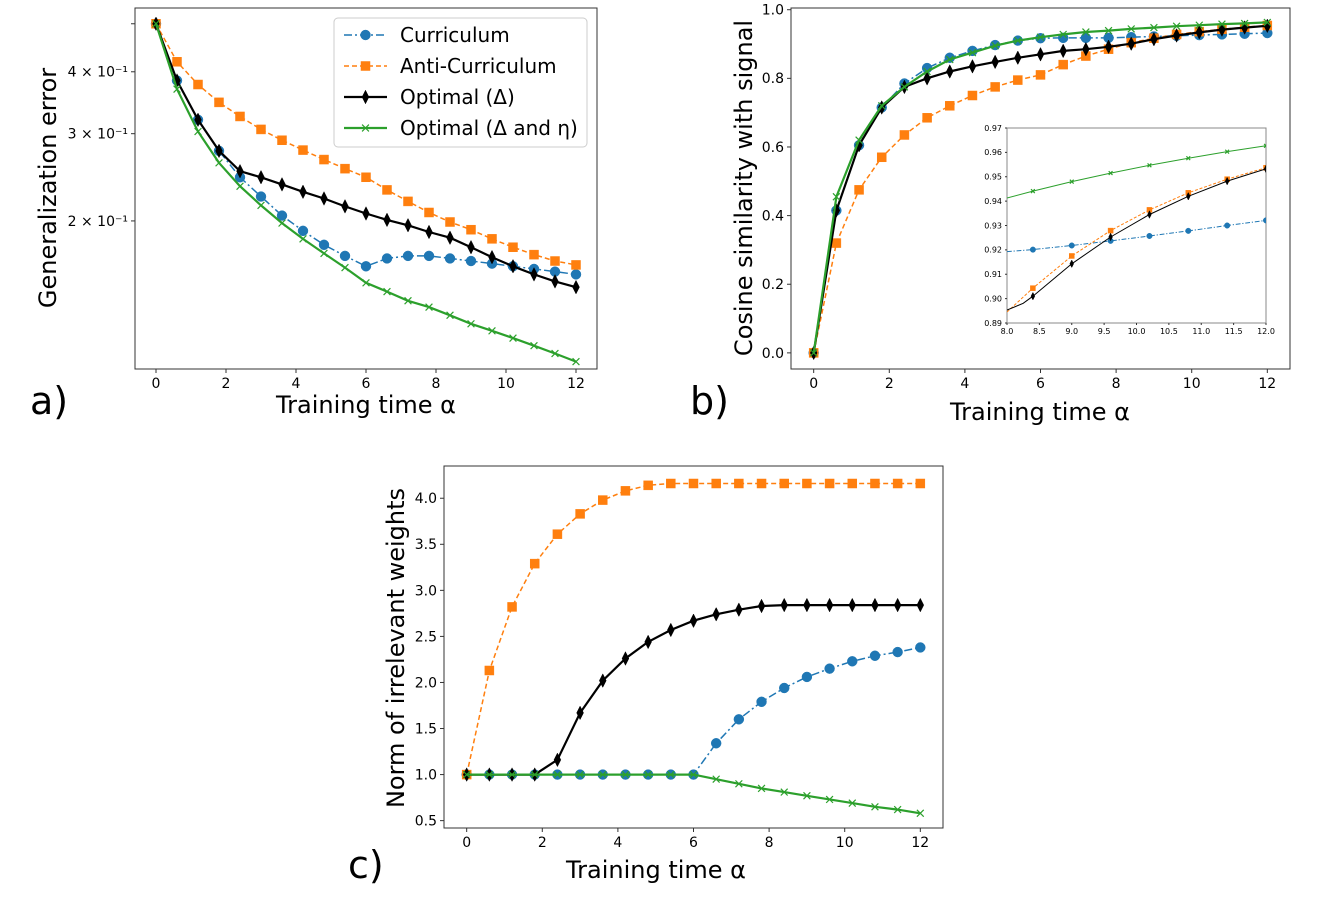 This screenshot has width=1329, height=897. Describe the element at coordinates (964, 384) in the screenshot. I see `x-tick-label: 4` at that location.